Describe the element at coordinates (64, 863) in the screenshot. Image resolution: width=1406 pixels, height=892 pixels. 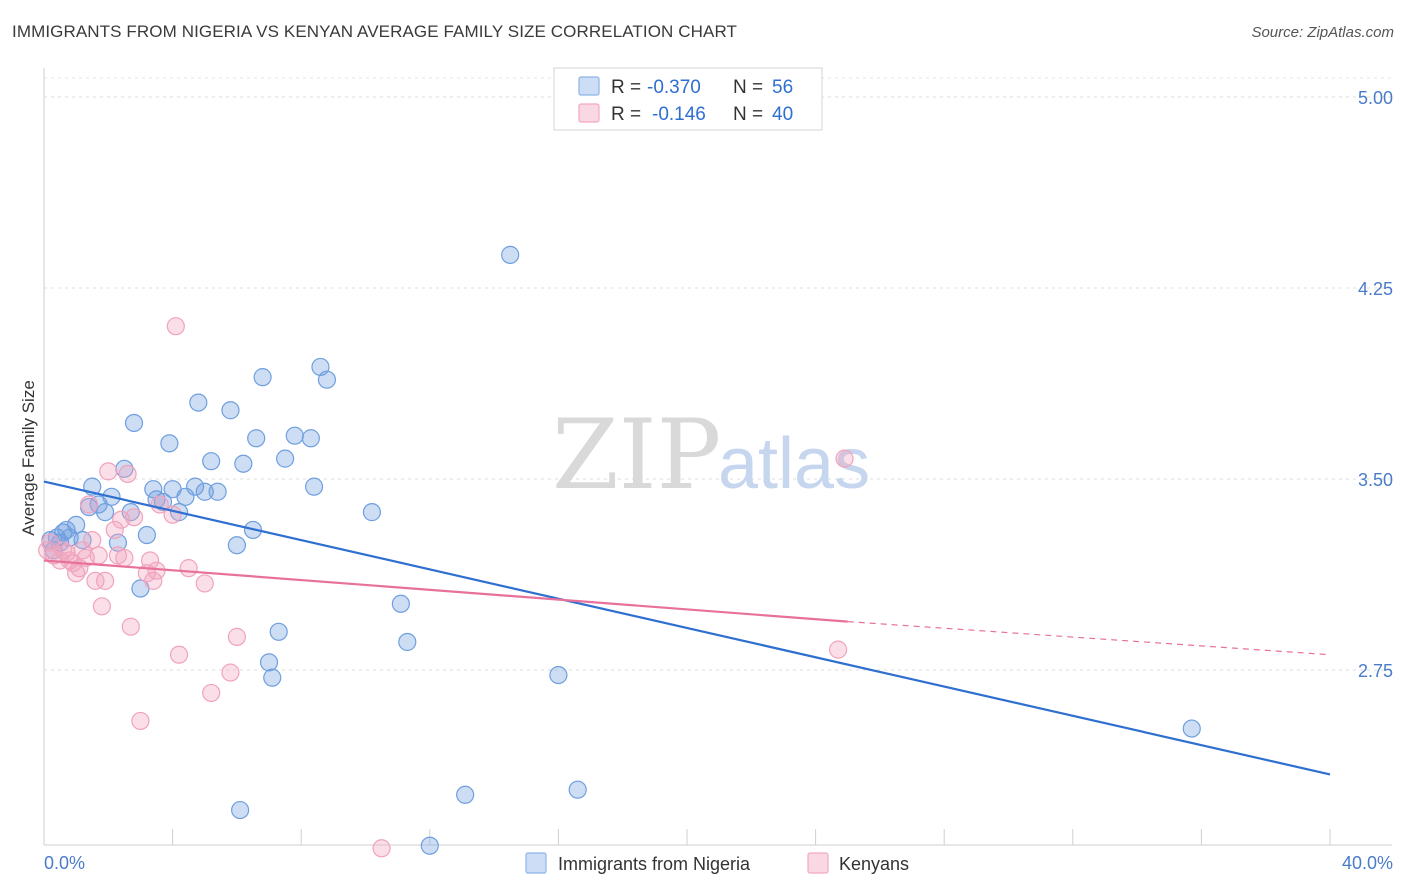
I see `x-tick-label-min: 0.0%` at that location.